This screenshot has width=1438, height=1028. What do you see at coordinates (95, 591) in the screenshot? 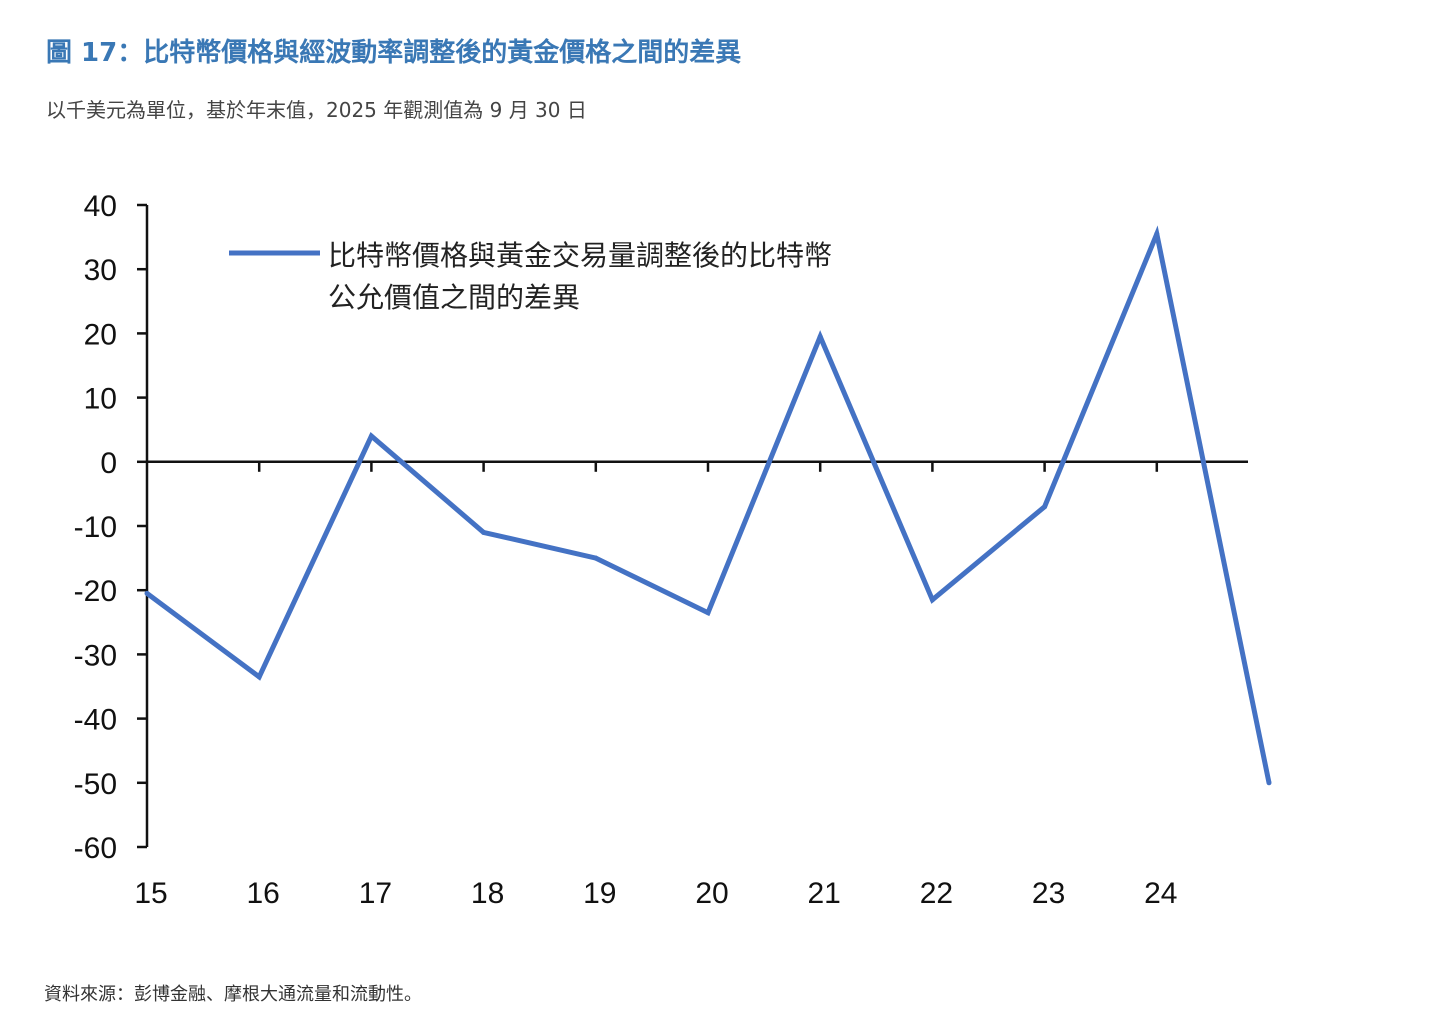
I see `y-tick-label: -20` at bounding box center [95, 591].